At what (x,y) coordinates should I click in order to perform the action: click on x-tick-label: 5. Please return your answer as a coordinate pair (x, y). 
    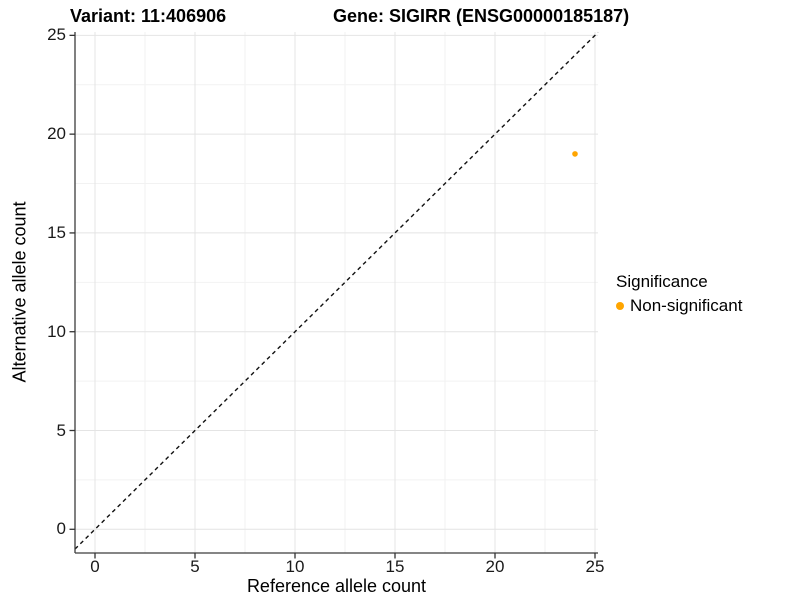
    Looking at the image, I should click on (195, 566).